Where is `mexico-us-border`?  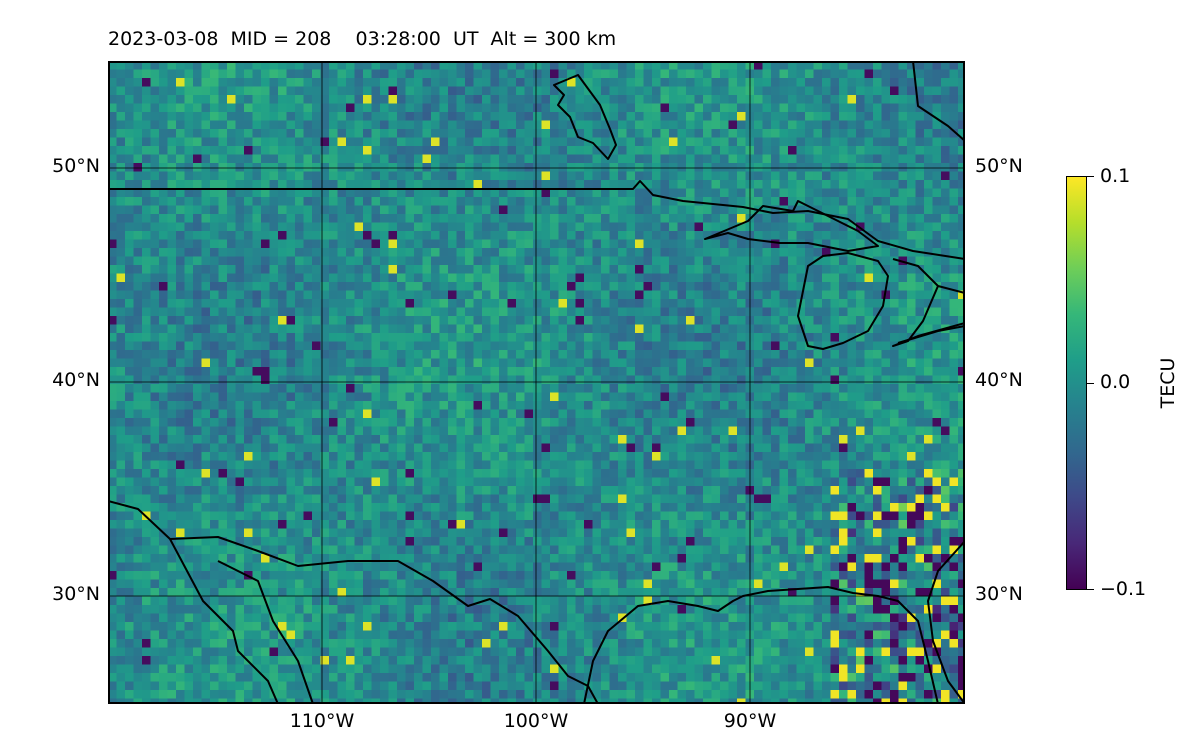
mexico-us-border is located at coordinates (384, 620).